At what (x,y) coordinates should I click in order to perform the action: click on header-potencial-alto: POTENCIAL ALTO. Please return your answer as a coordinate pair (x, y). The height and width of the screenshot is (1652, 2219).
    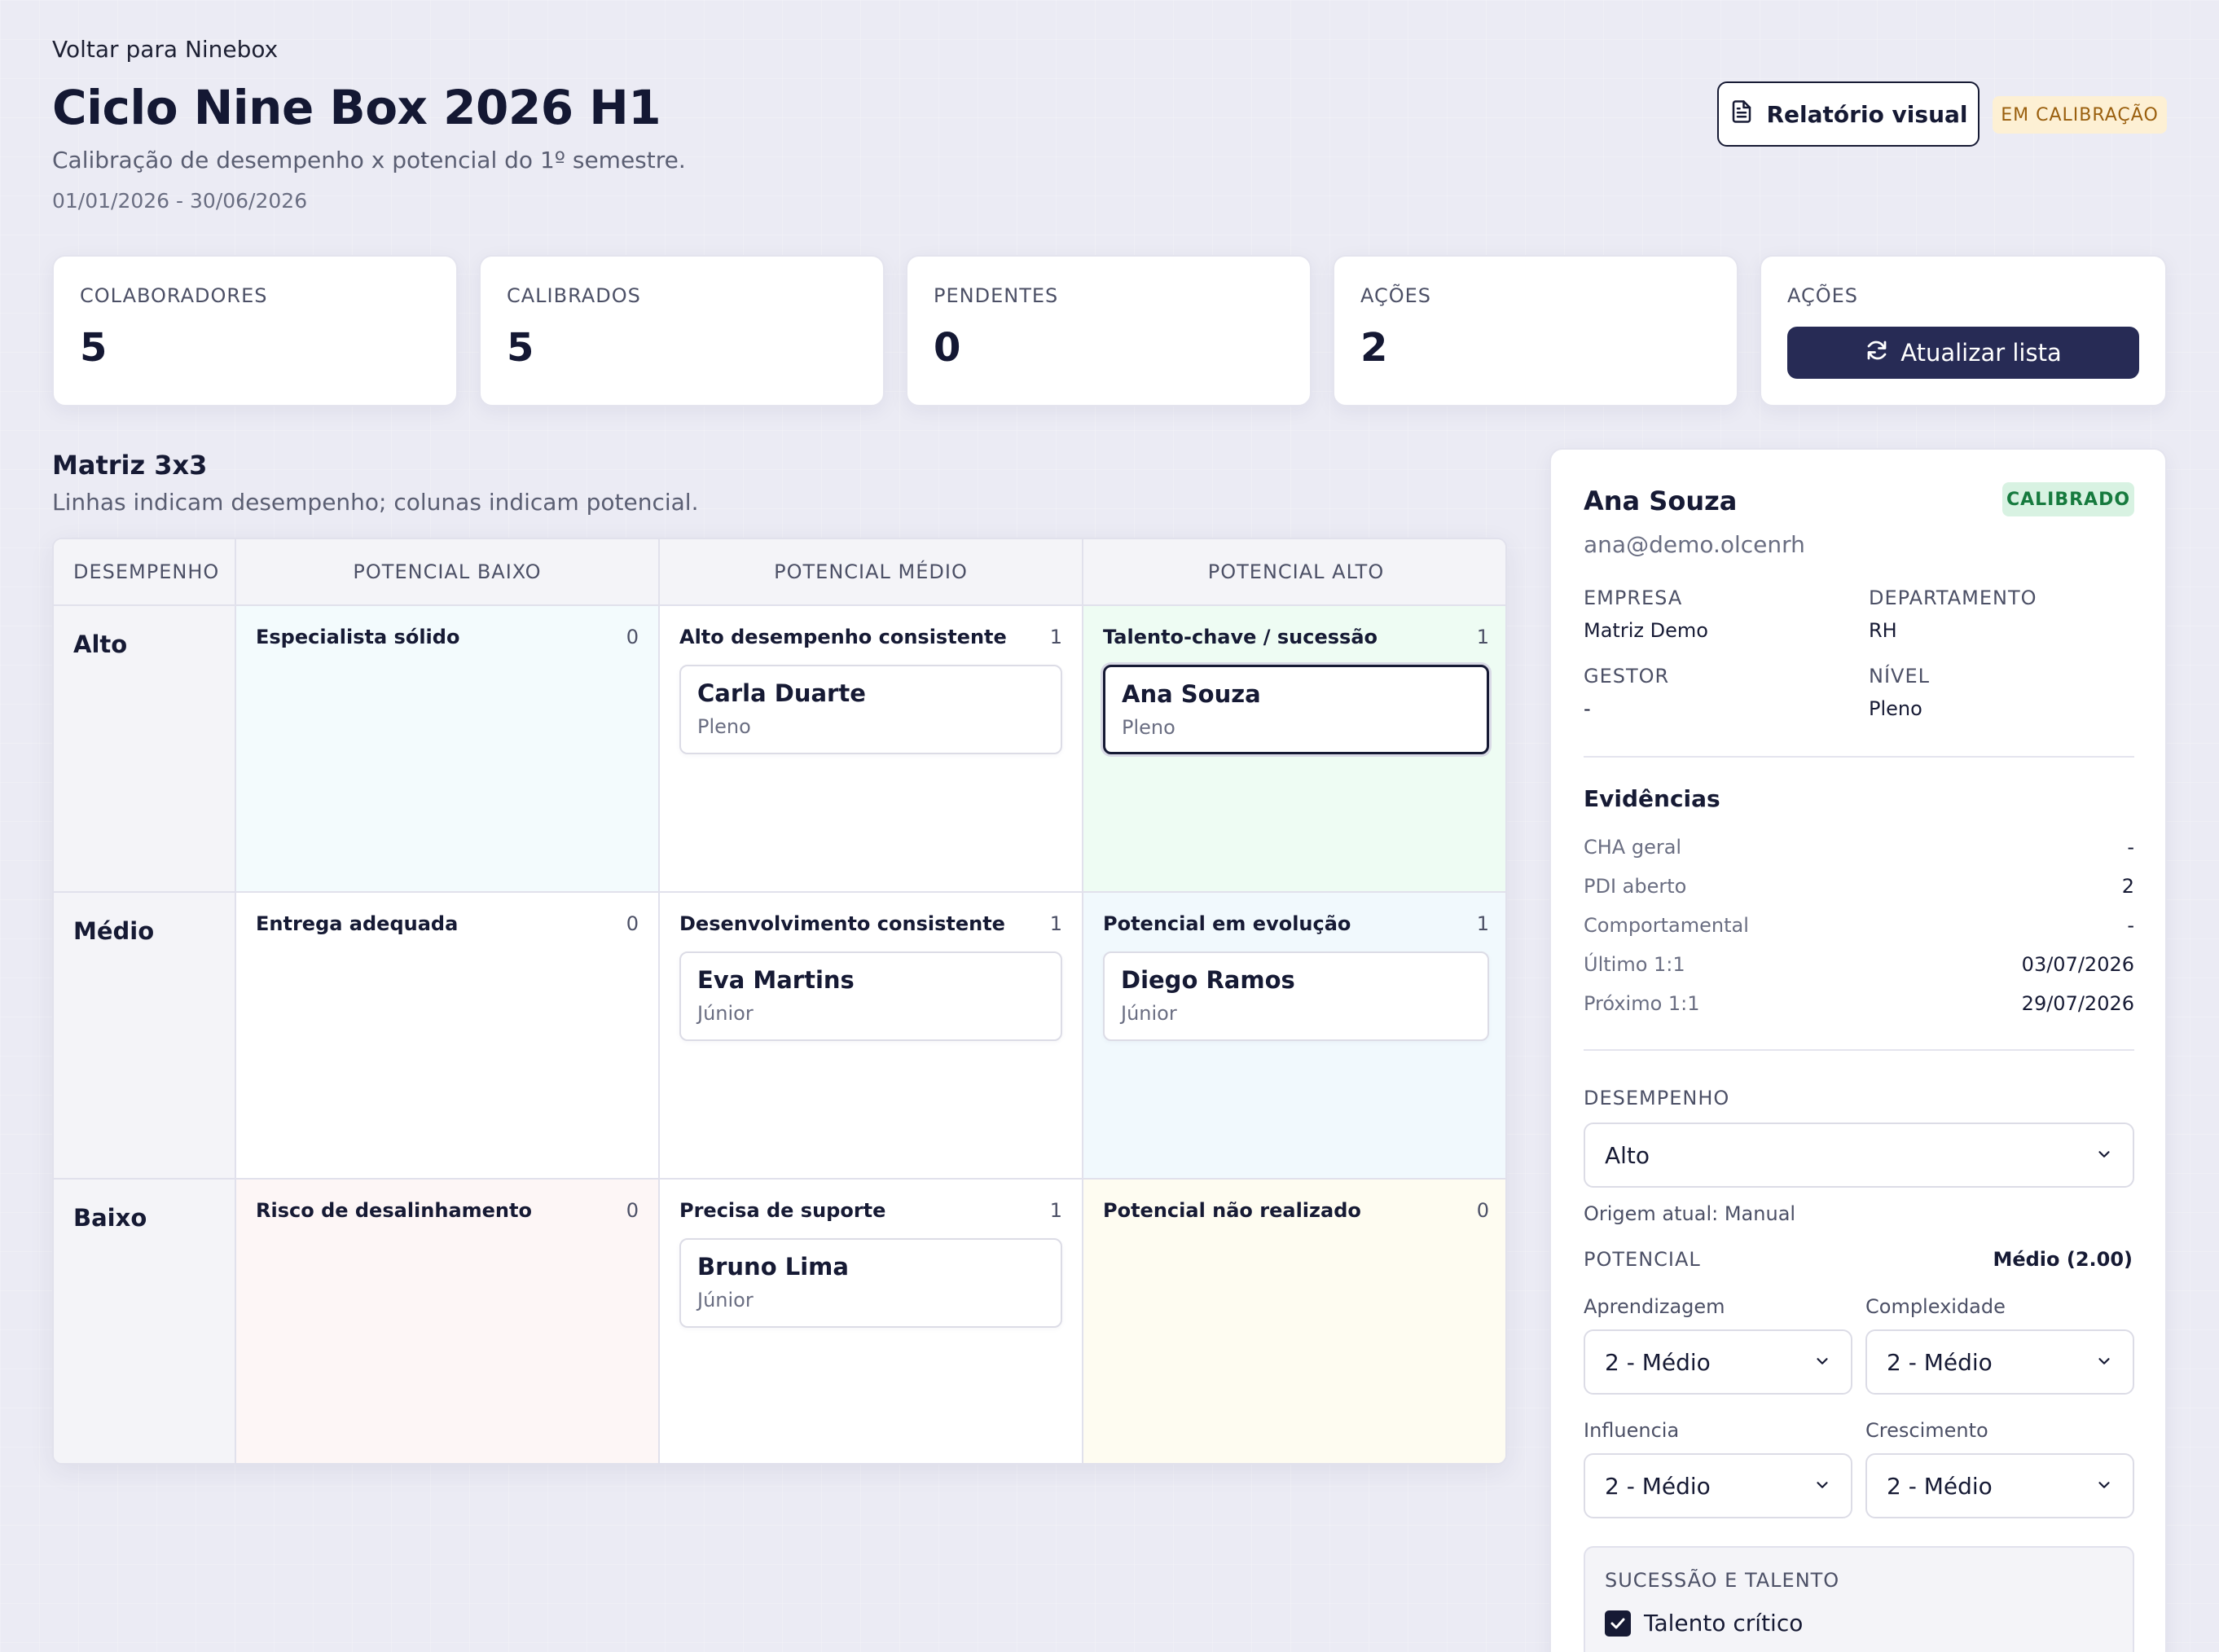
    Looking at the image, I should click on (1296, 571).